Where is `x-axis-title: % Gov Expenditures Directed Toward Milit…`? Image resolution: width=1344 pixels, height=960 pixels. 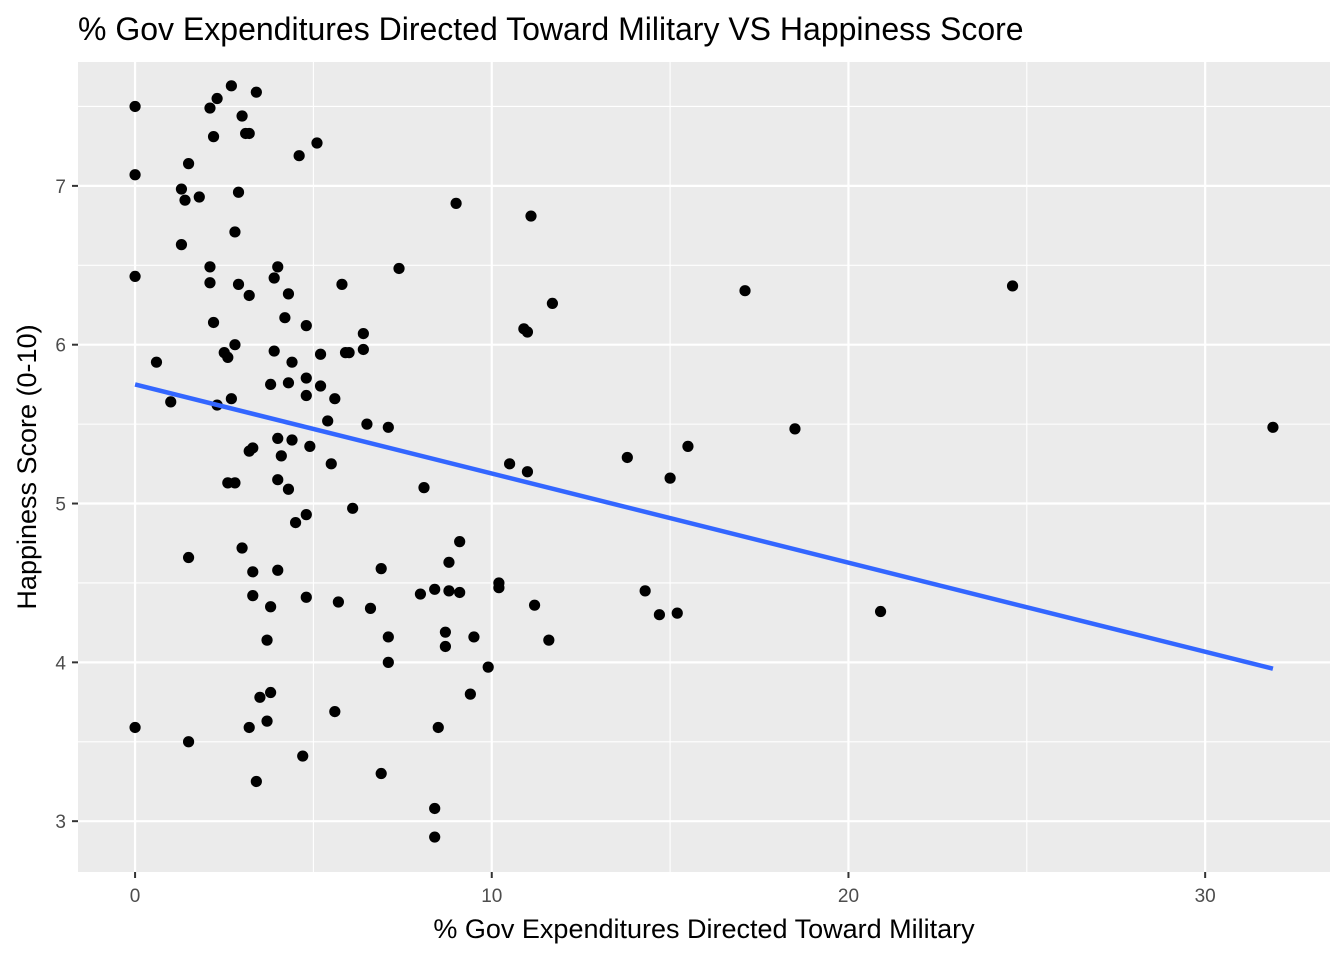 x-axis-title: % Gov Expenditures Directed Toward Milit… is located at coordinates (704, 929).